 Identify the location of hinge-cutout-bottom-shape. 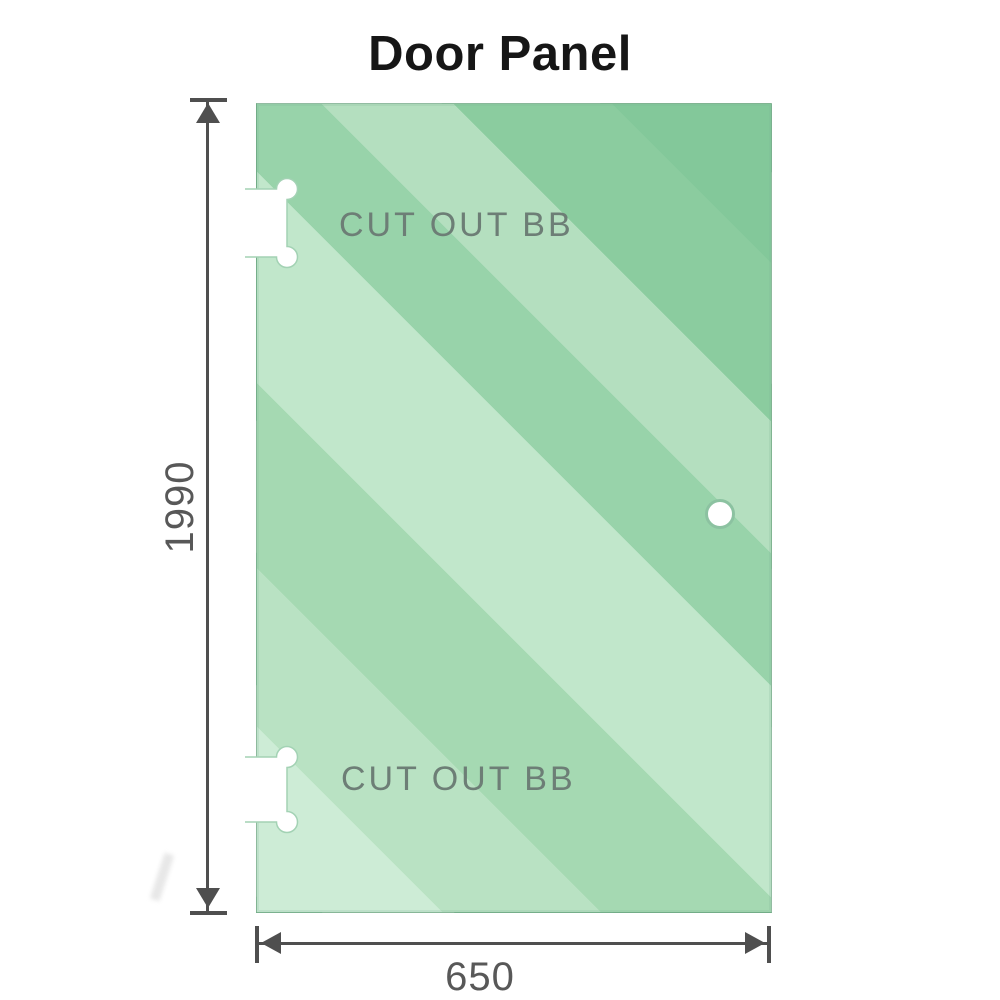
(271, 789).